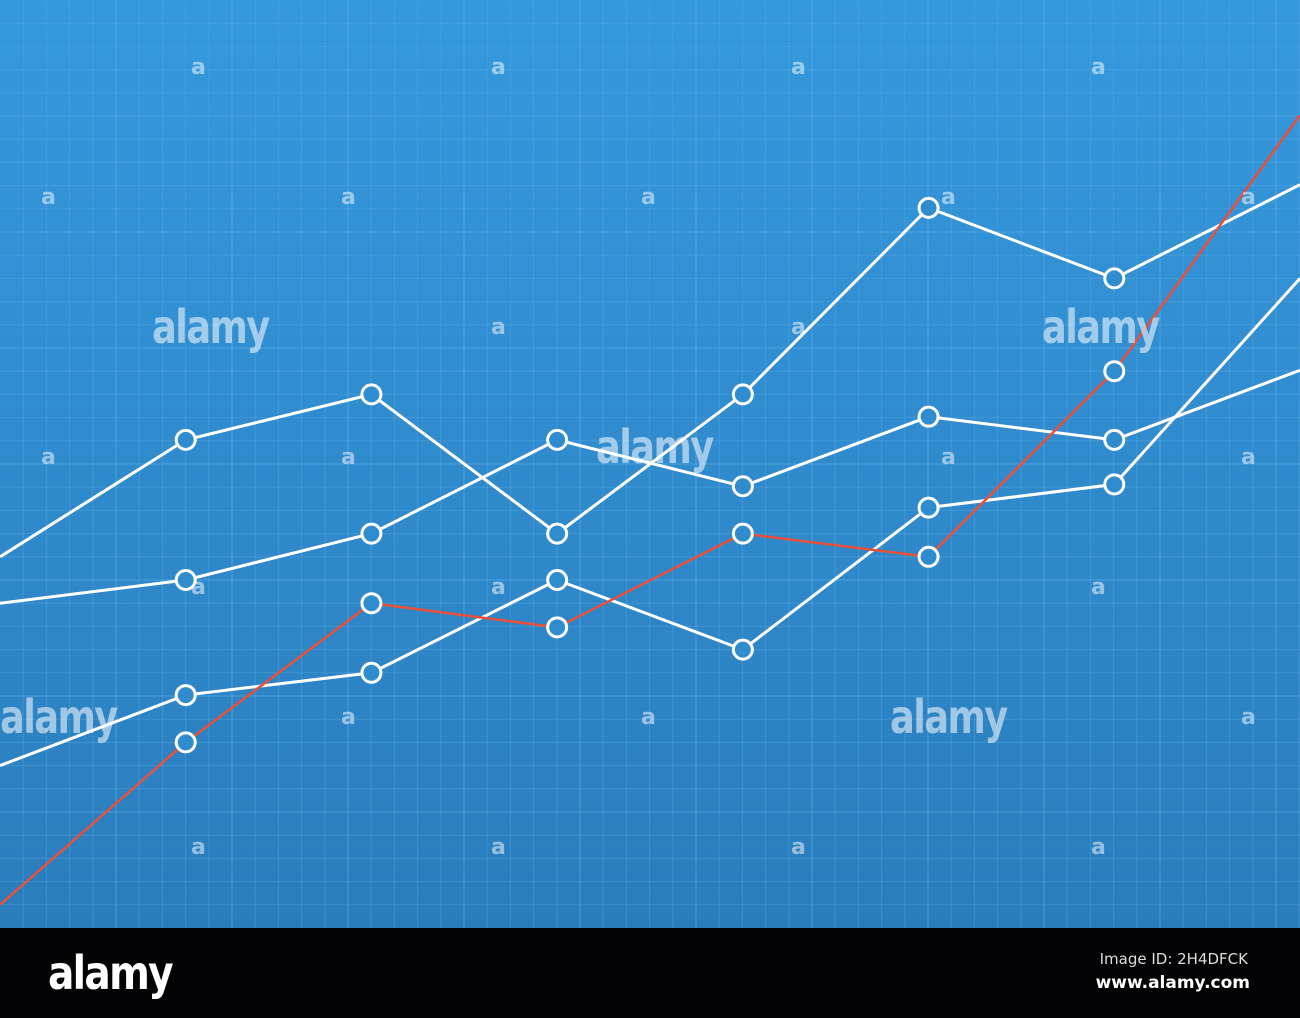 The image size is (1300, 1018). Describe the element at coordinates (111, 973) in the screenshot. I see `alamy-logo: alamy` at that location.